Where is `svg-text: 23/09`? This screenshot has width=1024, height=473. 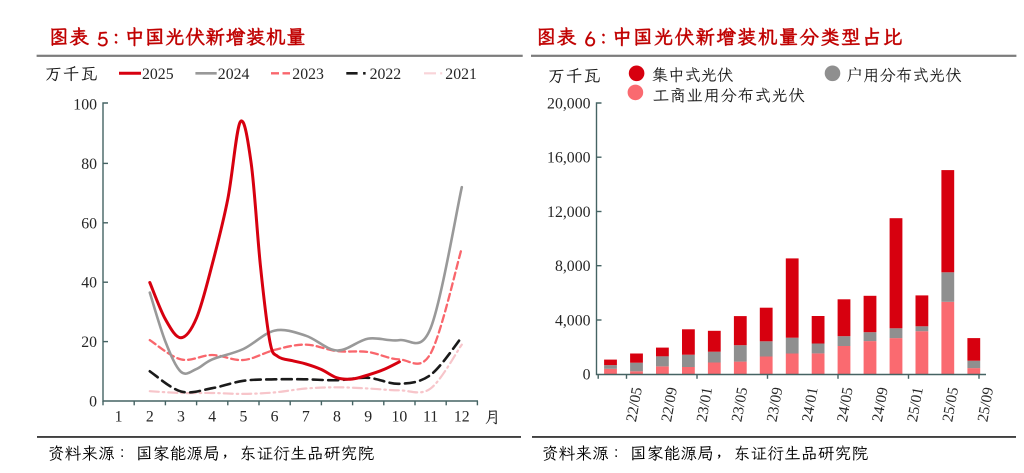
svg-text: 23/09 is located at coordinates (775, 405).